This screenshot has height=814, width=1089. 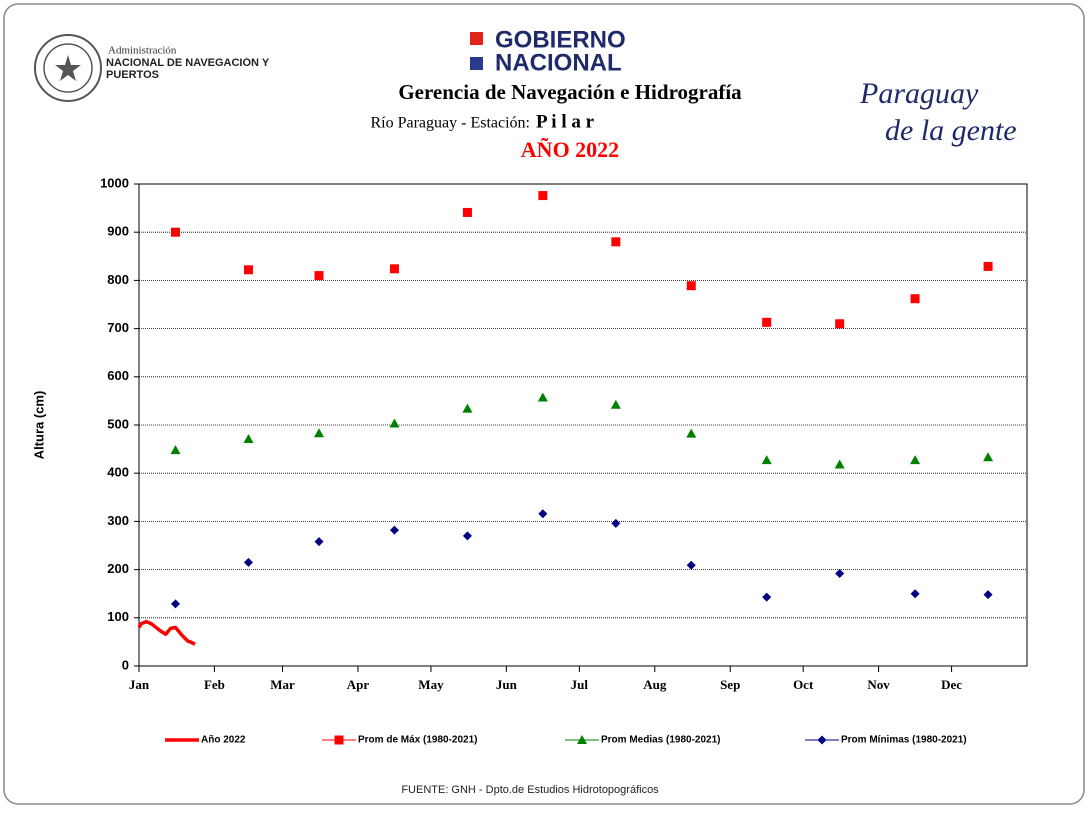 I want to click on x-tick-label: Nov, so click(x=878, y=684).